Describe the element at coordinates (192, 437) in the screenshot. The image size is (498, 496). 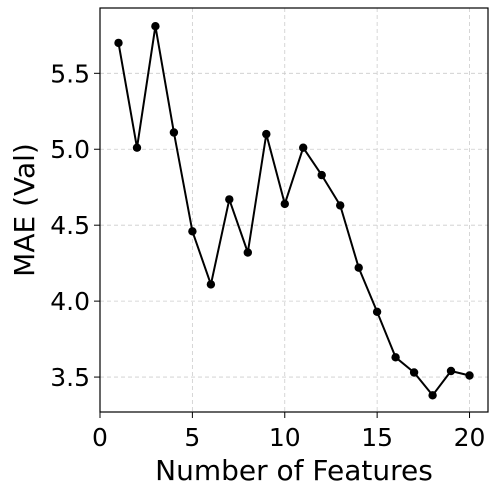
I see `x-tick-label: 5` at that location.